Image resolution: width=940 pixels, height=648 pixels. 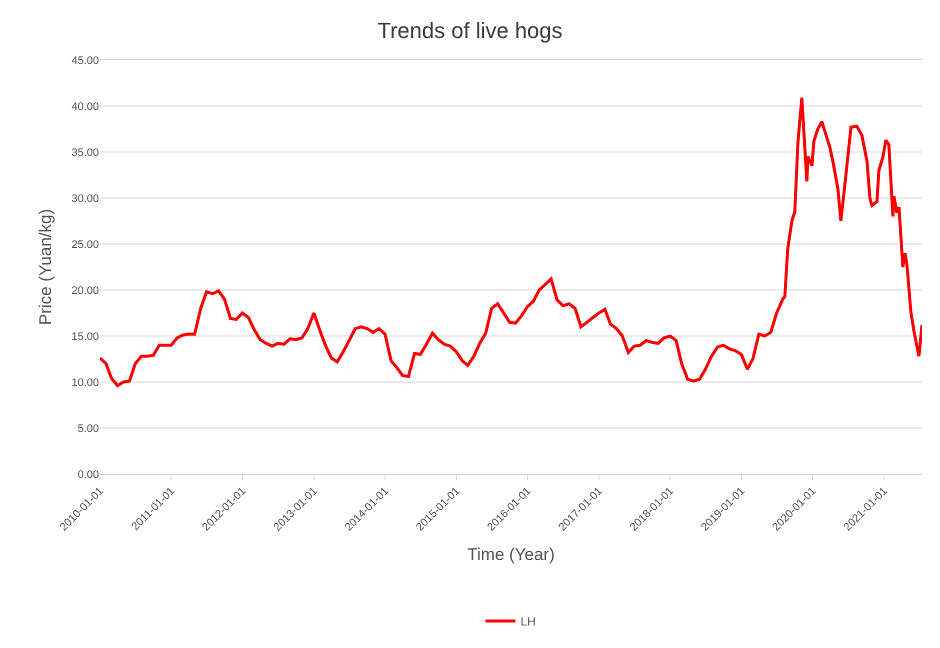 What do you see at coordinates (511, 554) in the screenshot?
I see `x-axis-title: Time (Year)` at bounding box center [511, 554].